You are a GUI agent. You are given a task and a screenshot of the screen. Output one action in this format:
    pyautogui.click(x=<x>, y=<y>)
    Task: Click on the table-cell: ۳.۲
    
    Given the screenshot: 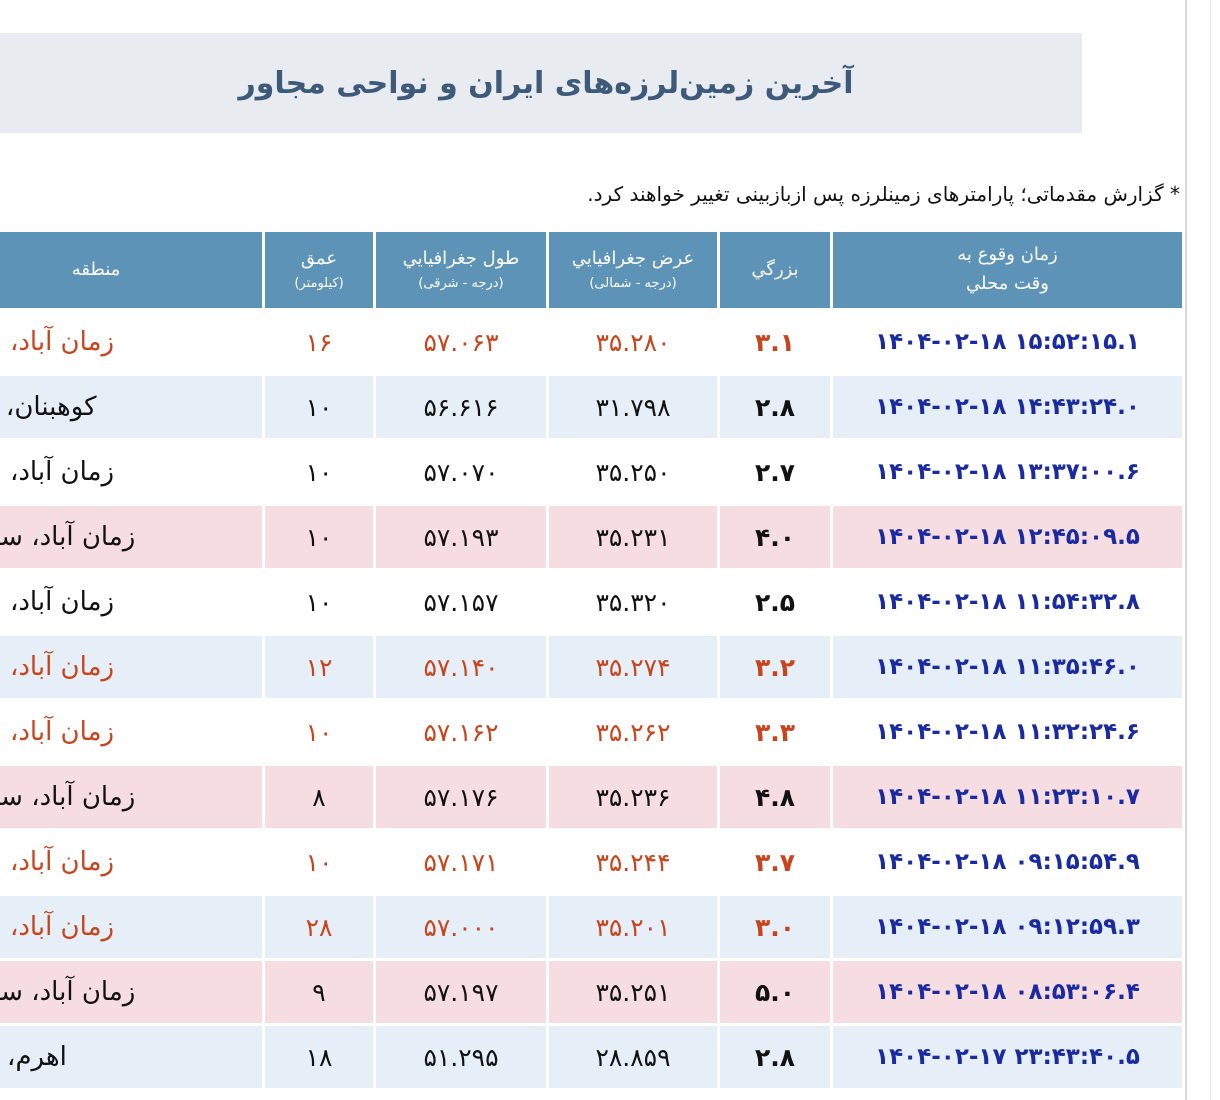 What is the action you would take?
    pyautogui.click(x=775, y=667)
    